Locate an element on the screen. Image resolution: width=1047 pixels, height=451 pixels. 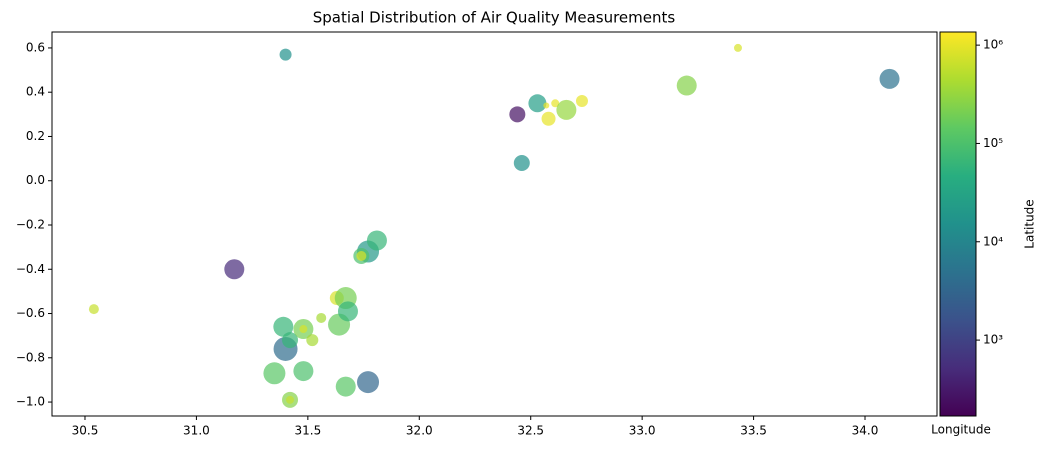
y-tick-label: −0.8 is located at coordinates (30, 357).